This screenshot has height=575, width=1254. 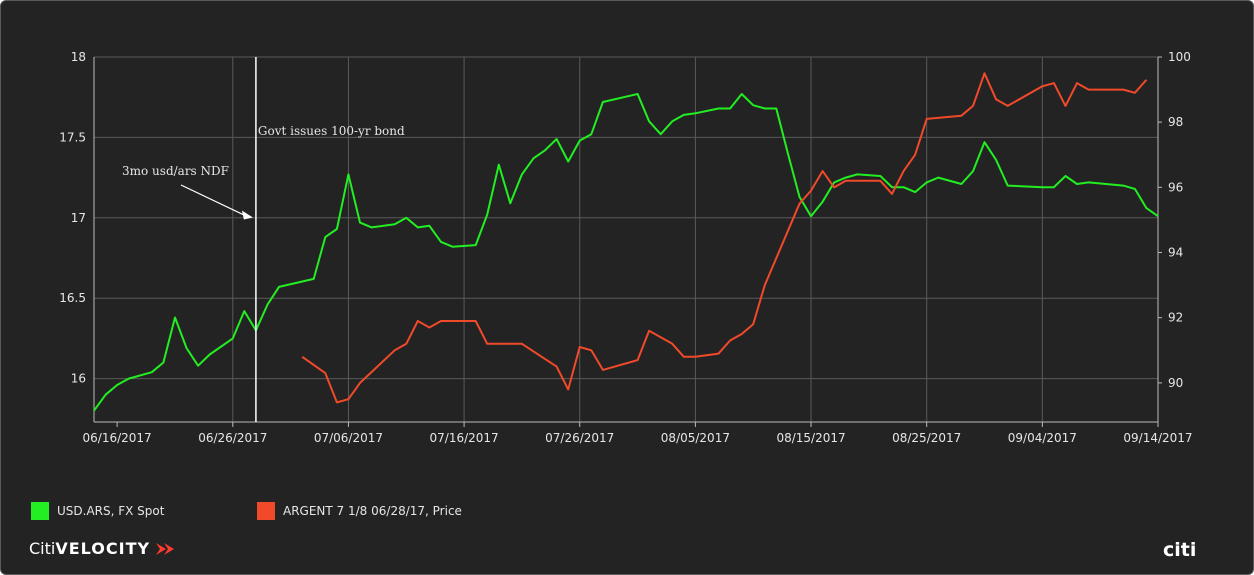 I want to click on legend-label-argent-bond: ARGENT 7 1/8 06/28/17, Price, so click(x=372, y=511).